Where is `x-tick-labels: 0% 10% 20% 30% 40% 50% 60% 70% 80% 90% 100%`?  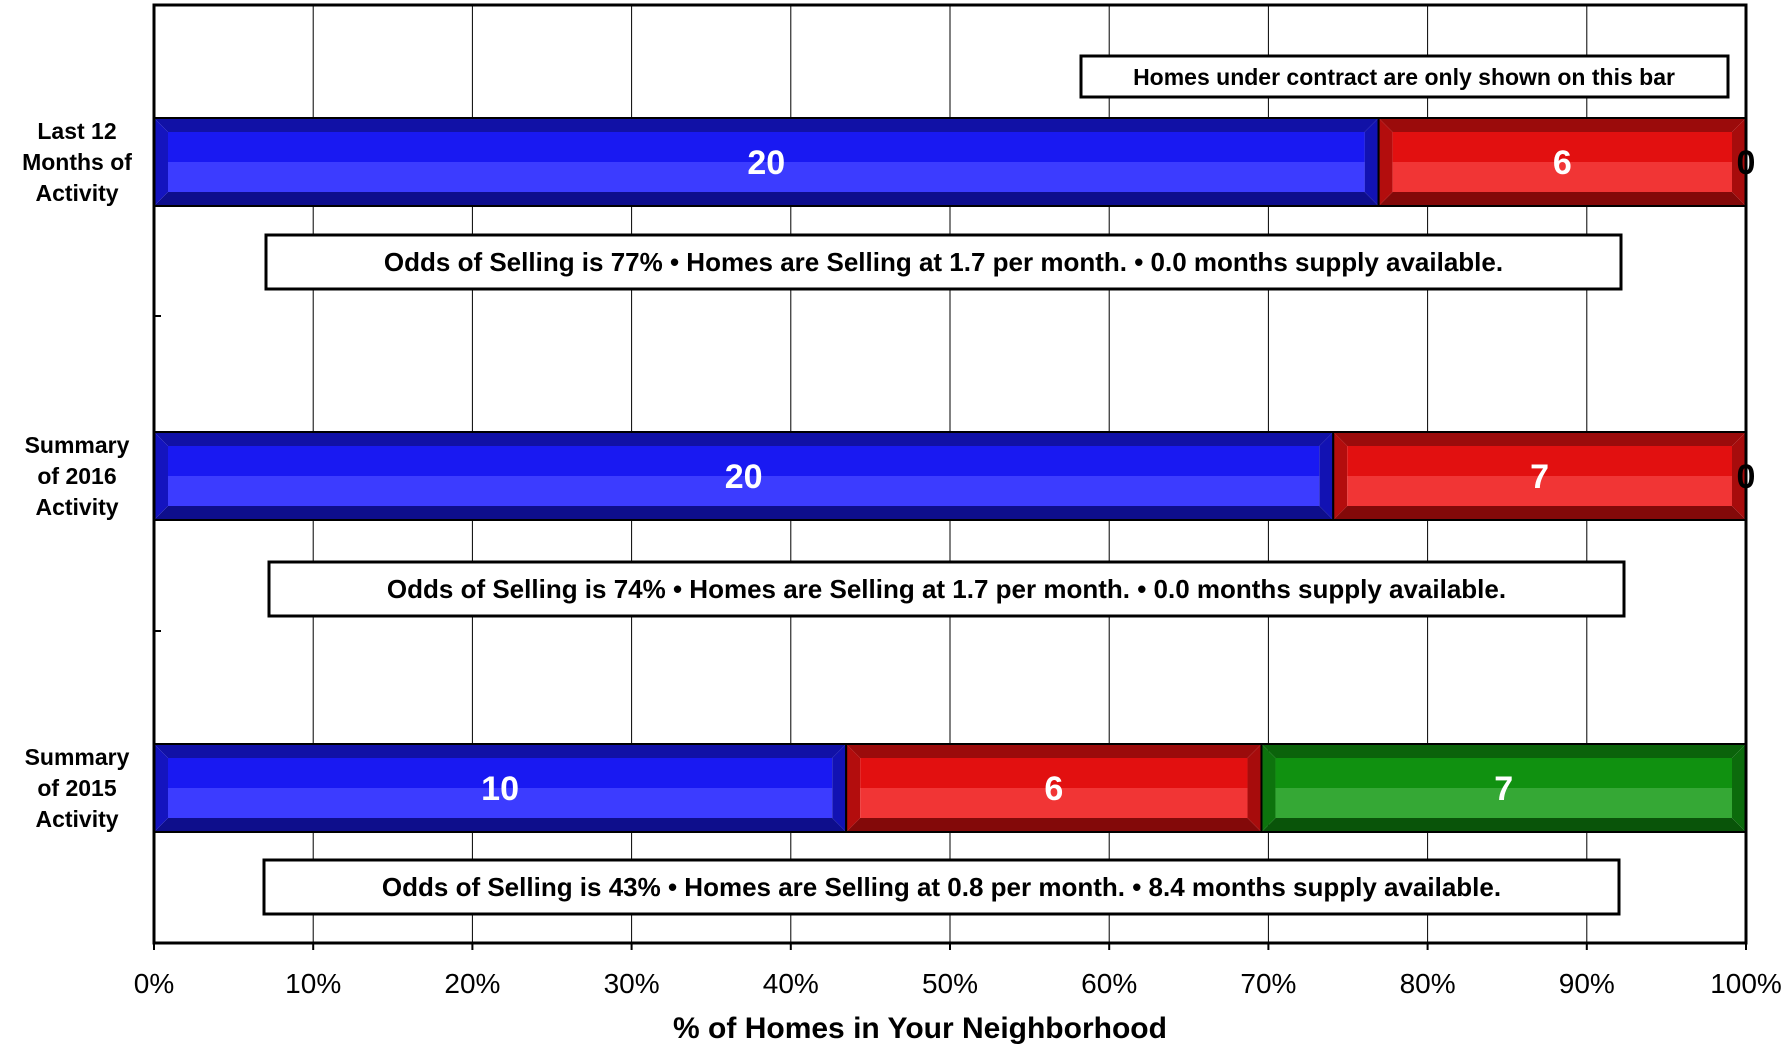 x-tick-labels: 0% 10% 20% 30% 40% 50% 60% 70% 80% 90% 100% is located at coordinates (958, 983).